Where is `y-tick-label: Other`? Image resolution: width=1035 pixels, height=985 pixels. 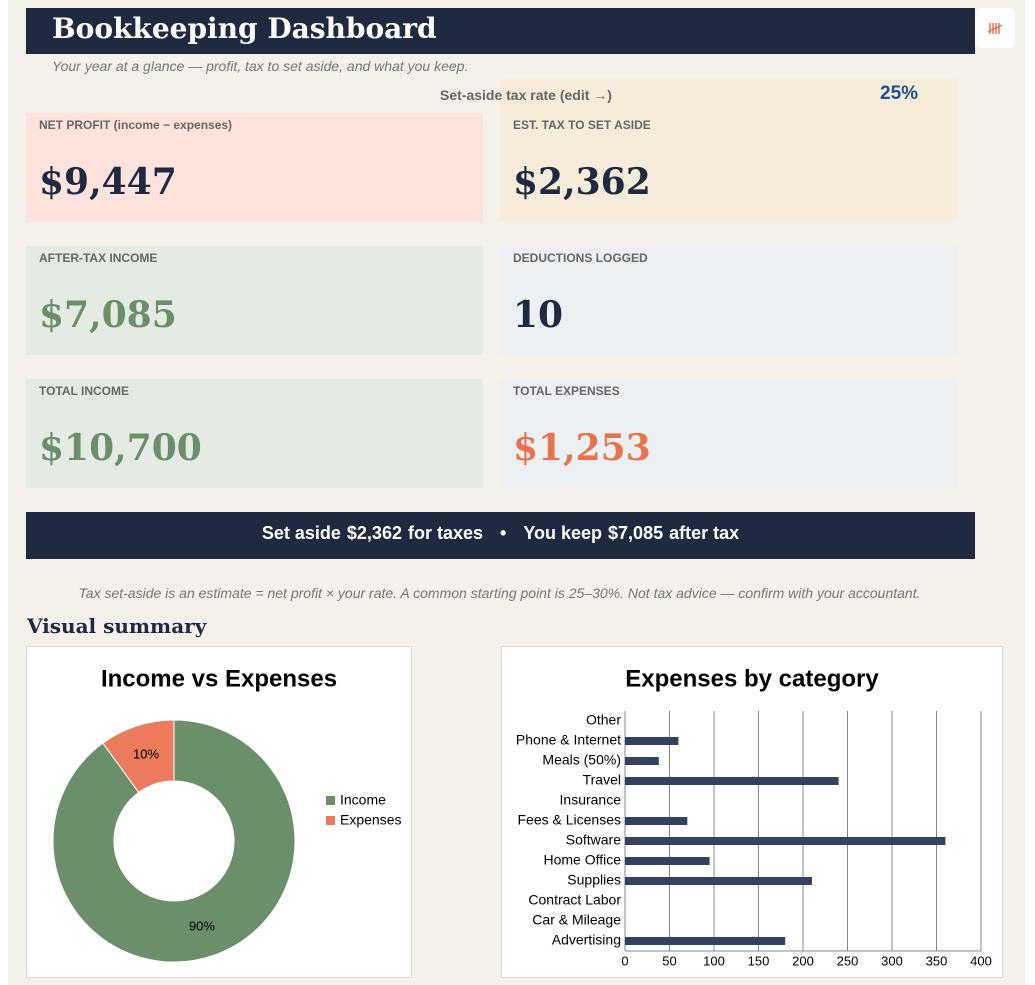
y-tick-label: Other is located at coordinates (603, 720).